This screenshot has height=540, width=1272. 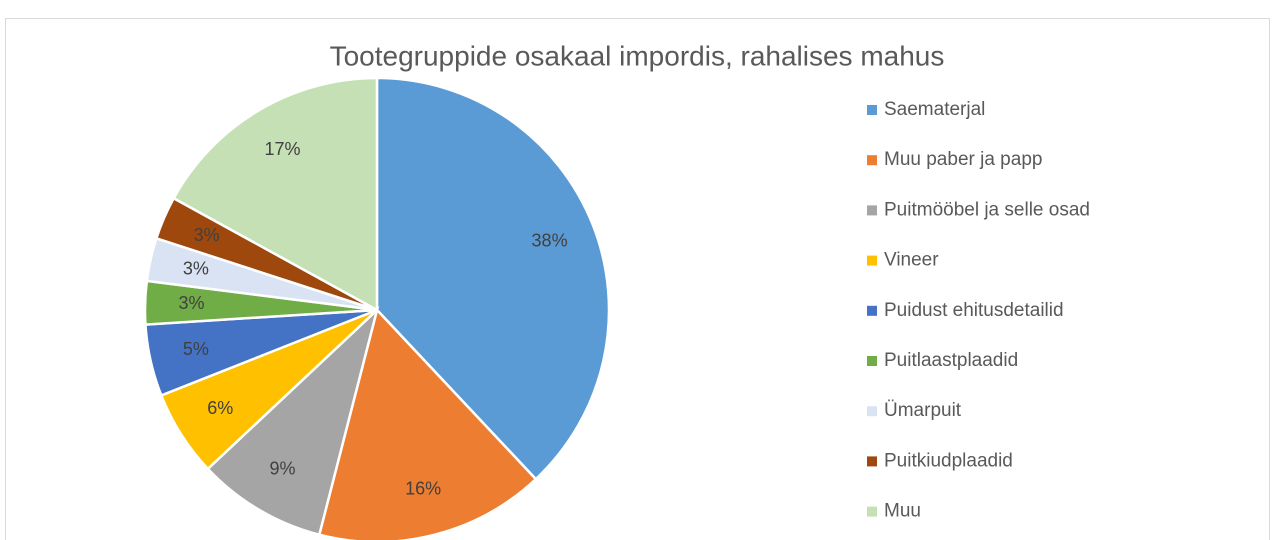 What do you see at coordinates (911, 260) in the screenshot?
I see `legend-label: Vineer` at bounding box center [911, 260].